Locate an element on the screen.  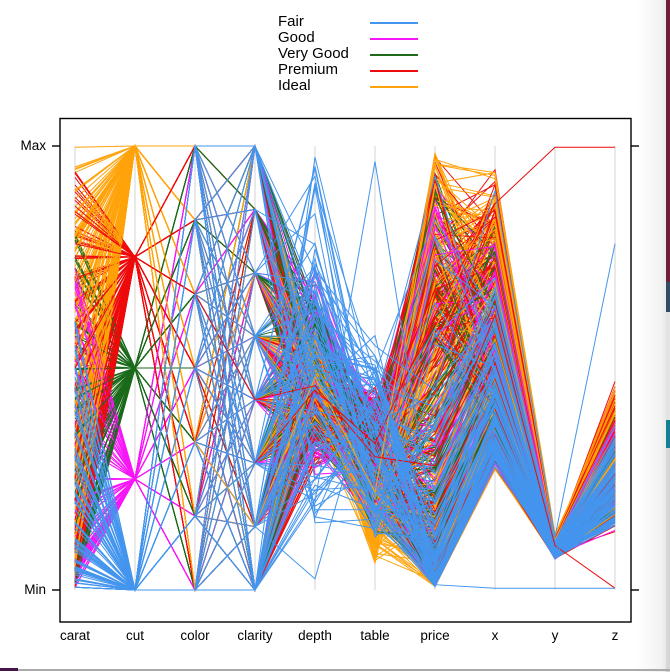
axis-label-color: color is located at coordinates (195, 635).